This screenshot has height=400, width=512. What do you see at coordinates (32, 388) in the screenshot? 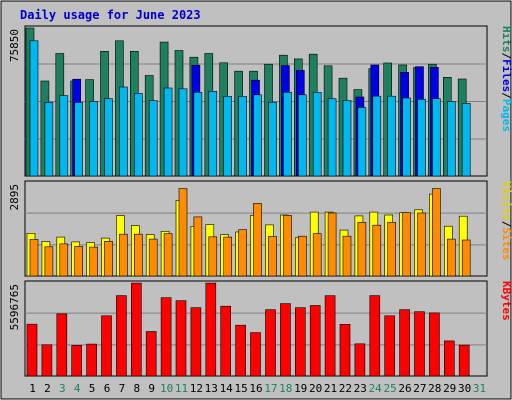
I see `day-label-1: 1` at bounding box center [32, 388].